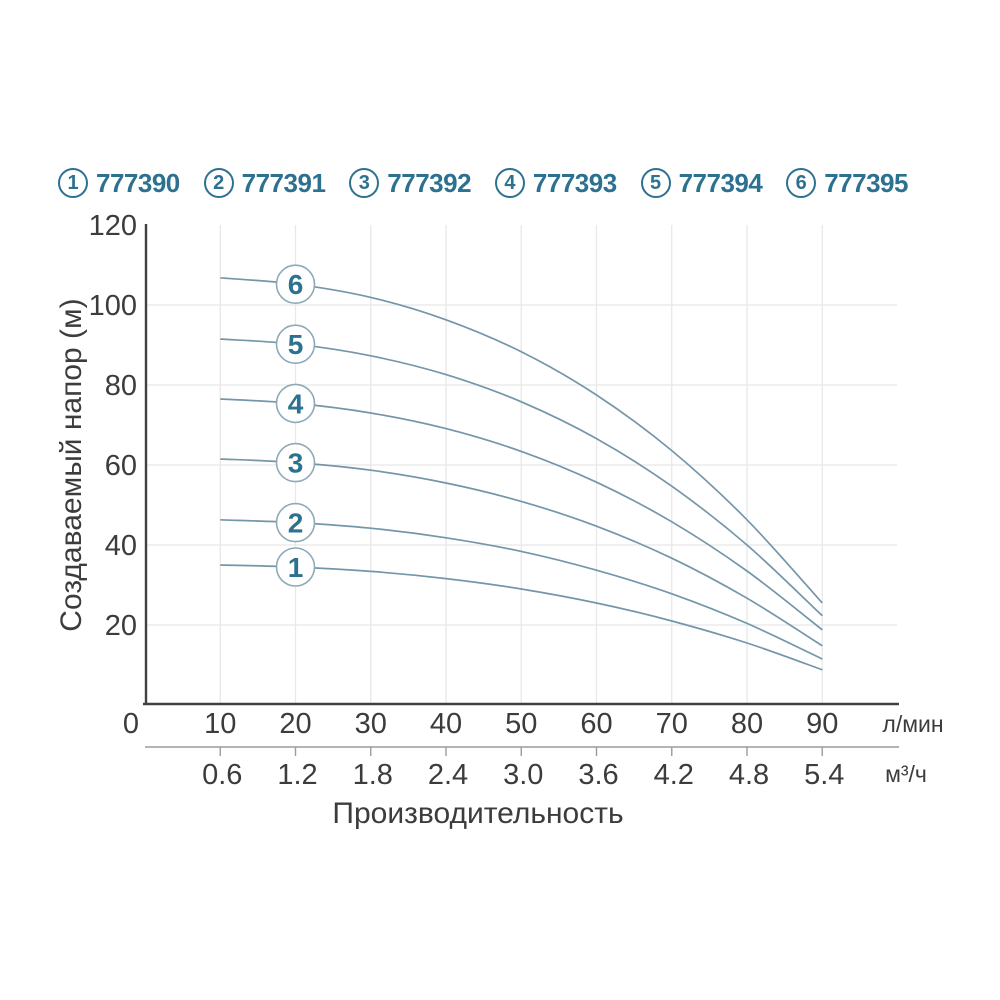  What do you see at coordinates (655, 183) in the screenshot?
I see `legend-number-badge: 5` at bounding box center [655, 183].